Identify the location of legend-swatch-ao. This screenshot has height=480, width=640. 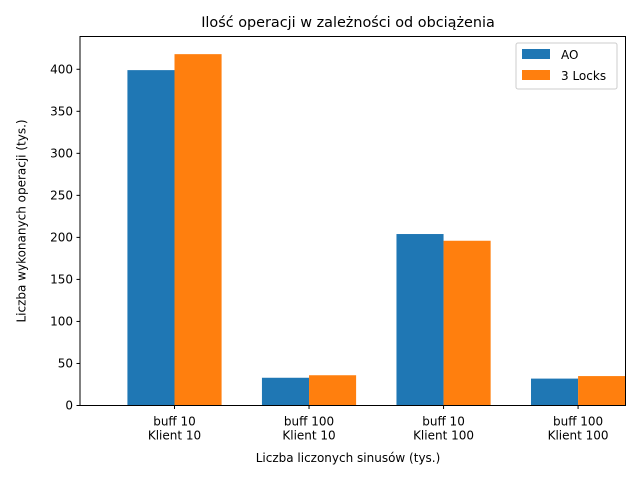
(536, 54).